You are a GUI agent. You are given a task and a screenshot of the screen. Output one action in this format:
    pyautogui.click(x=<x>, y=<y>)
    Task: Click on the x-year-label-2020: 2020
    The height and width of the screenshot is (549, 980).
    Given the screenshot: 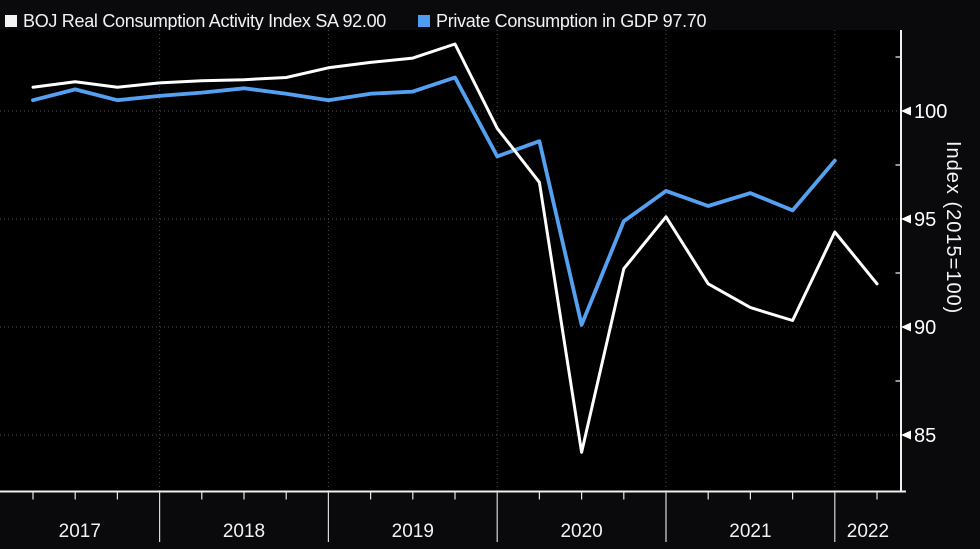 What is the action you would take?
    pyautogui.click(x=581, y=531)
    